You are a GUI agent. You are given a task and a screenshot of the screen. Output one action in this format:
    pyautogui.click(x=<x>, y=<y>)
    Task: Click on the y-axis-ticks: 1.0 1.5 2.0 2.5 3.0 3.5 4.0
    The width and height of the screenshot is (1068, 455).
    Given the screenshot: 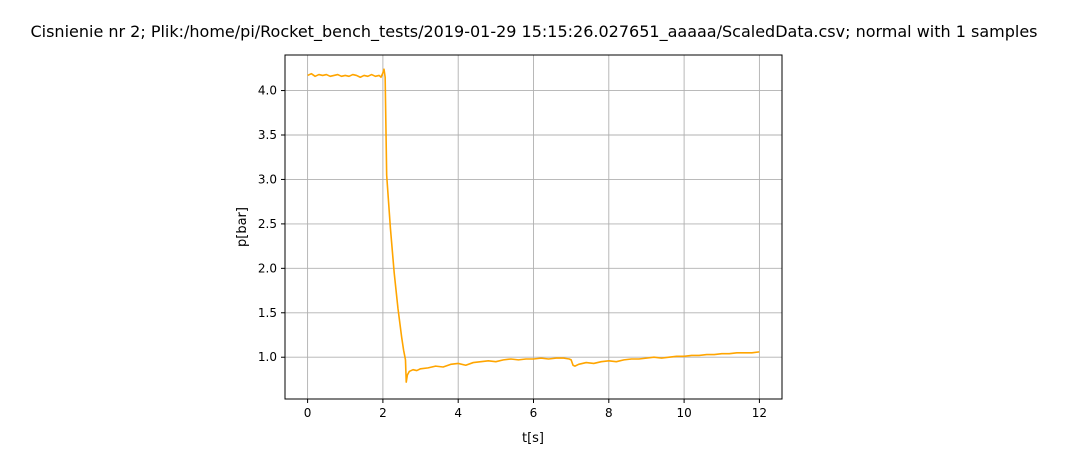 What is the action you would take?
    pyautogui.click(x=271, y=224)
    